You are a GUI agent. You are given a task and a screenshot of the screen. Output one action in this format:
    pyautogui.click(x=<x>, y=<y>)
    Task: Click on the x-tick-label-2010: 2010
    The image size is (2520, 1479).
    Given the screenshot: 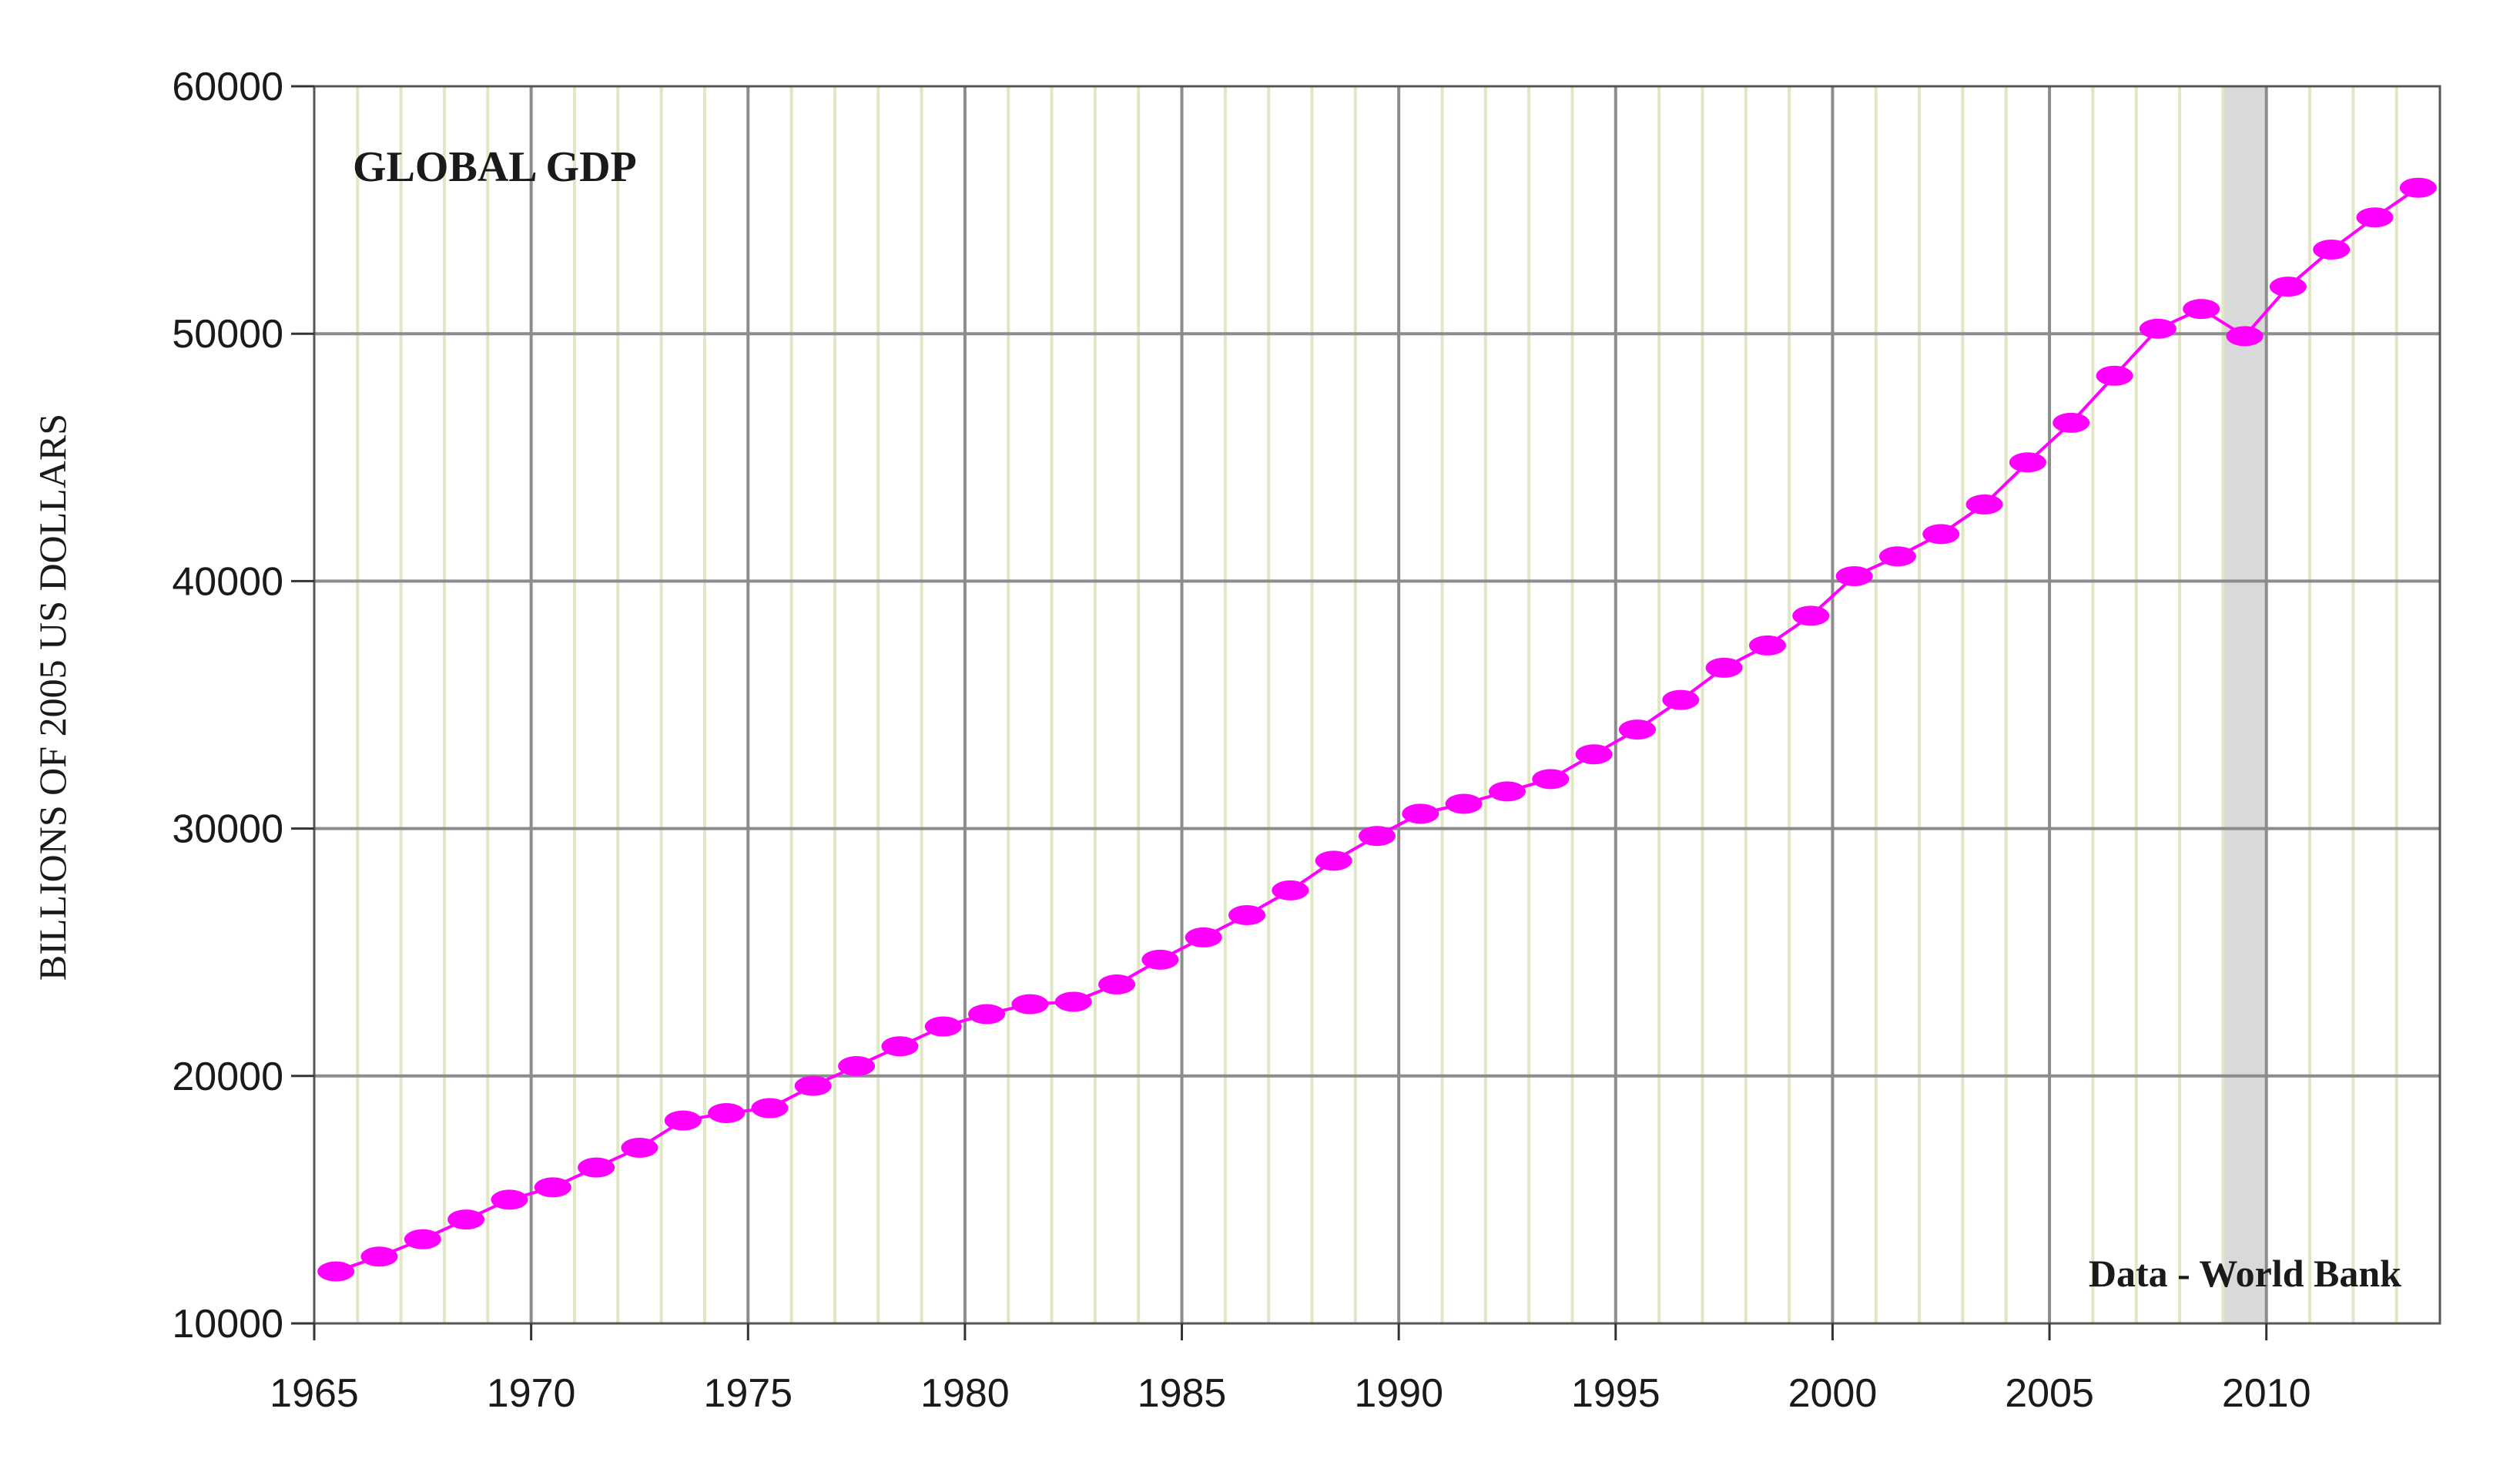 What is the action you would take?
    pyautogui.click(x=2267, y=1393)
    